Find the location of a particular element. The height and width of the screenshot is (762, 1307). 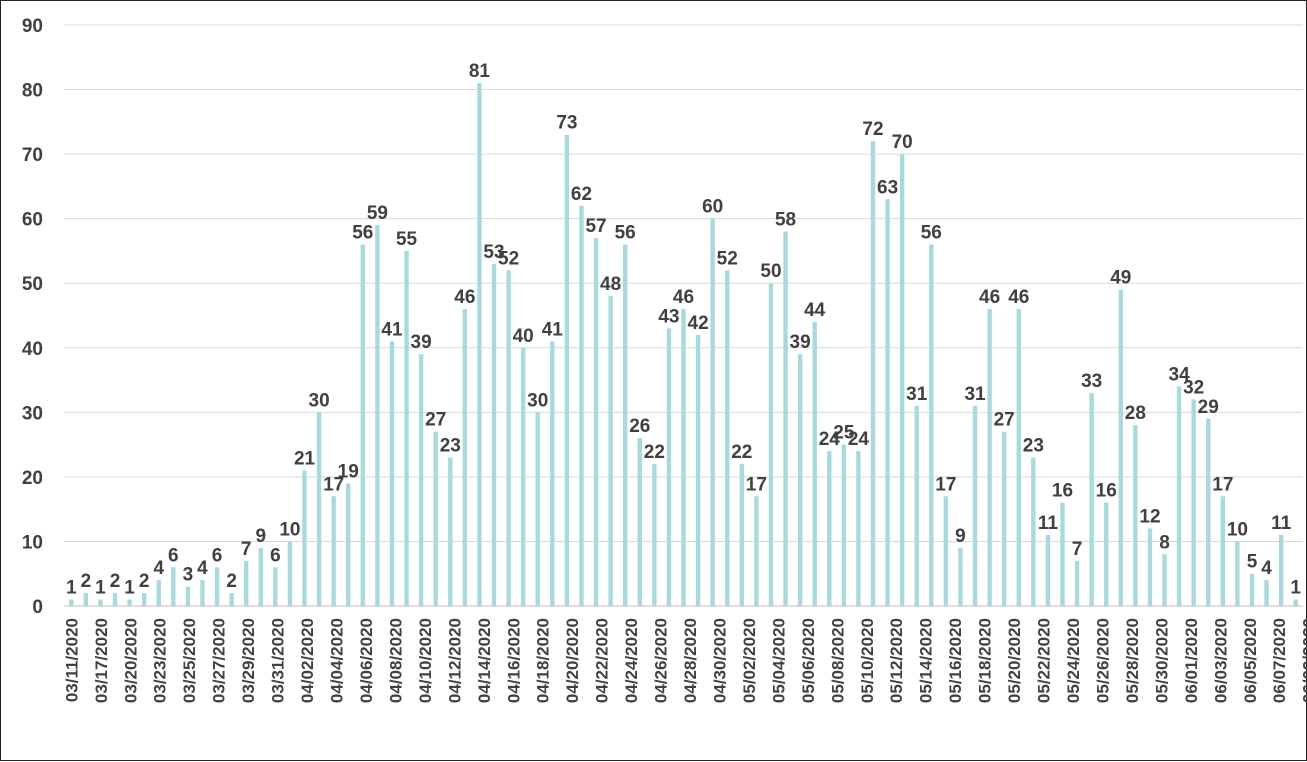

data-label: 43 is located at coordinates (668, 316).